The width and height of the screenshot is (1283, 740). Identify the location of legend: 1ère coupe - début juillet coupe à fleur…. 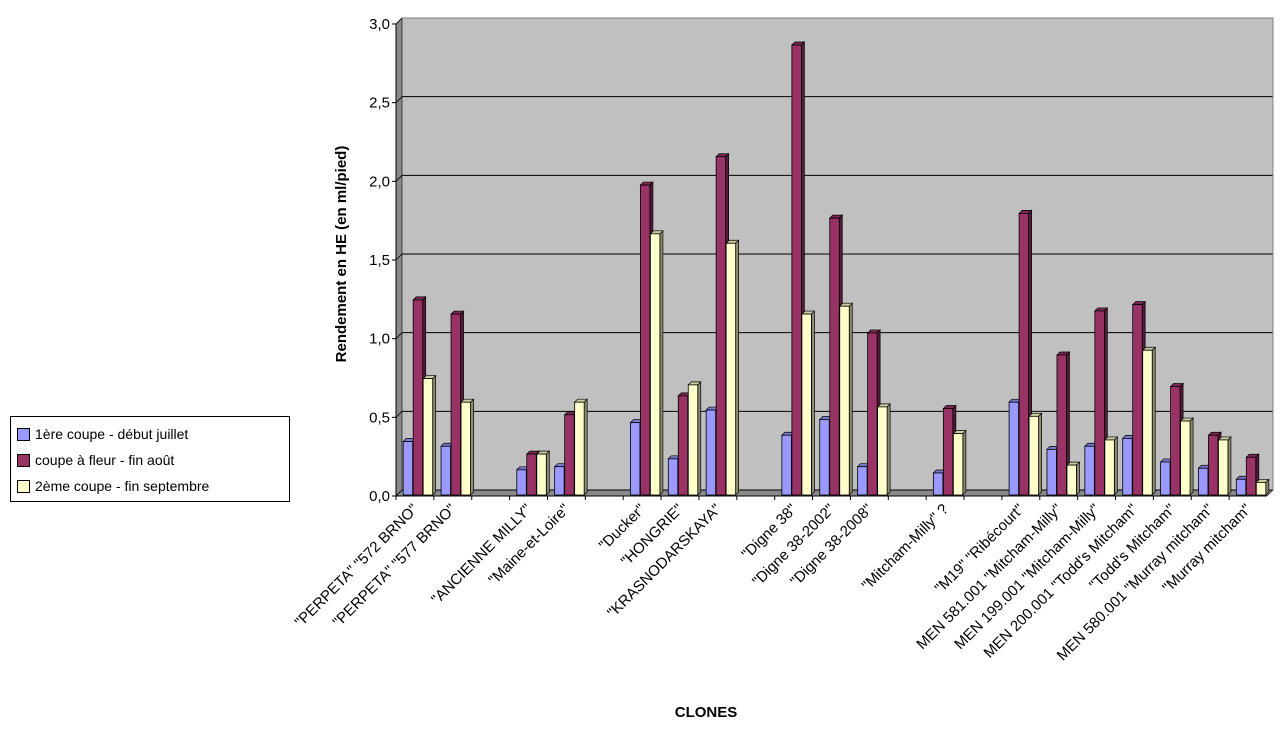
(150, 459).